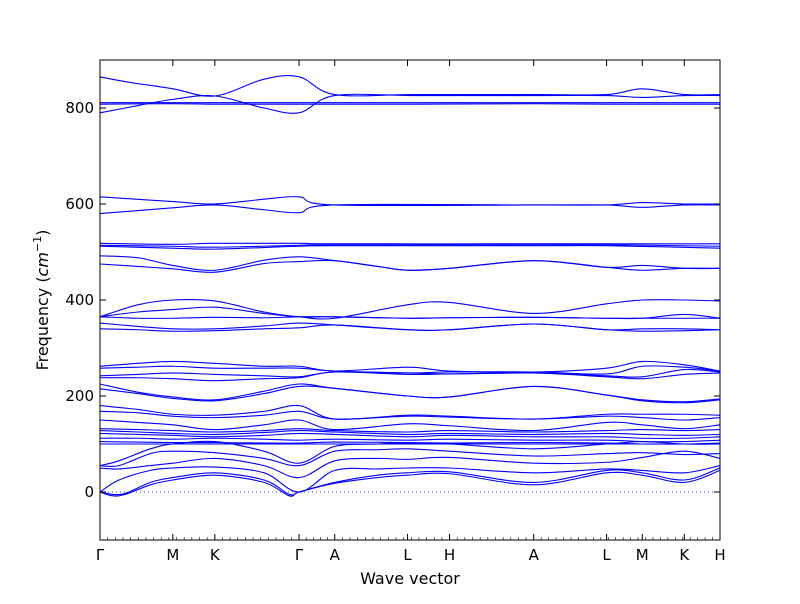  Describe the element at coordinates (407, 555) in the screenshot. I see `x-tick-label-5: L` at that location.